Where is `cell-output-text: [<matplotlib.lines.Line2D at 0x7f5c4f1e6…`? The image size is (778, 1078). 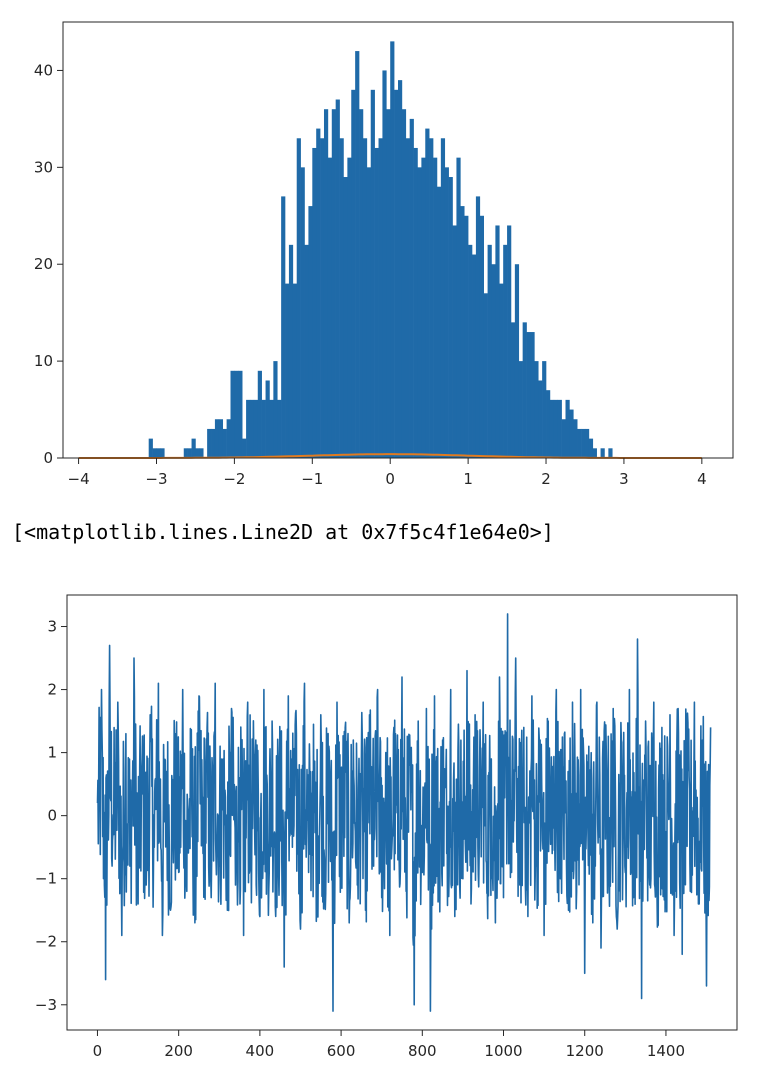 cell-output-text: [<matplotlib.lines.Line2D at 0x7f5c4f1e6… is located at coordinates (283, 532).